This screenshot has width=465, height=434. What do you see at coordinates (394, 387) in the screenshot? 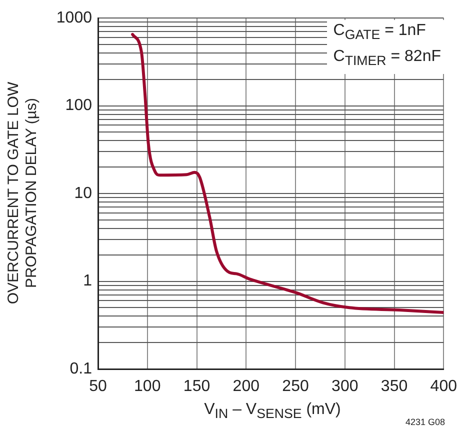
I see `x-tick-label: 350` at bounding box center [394, 387].